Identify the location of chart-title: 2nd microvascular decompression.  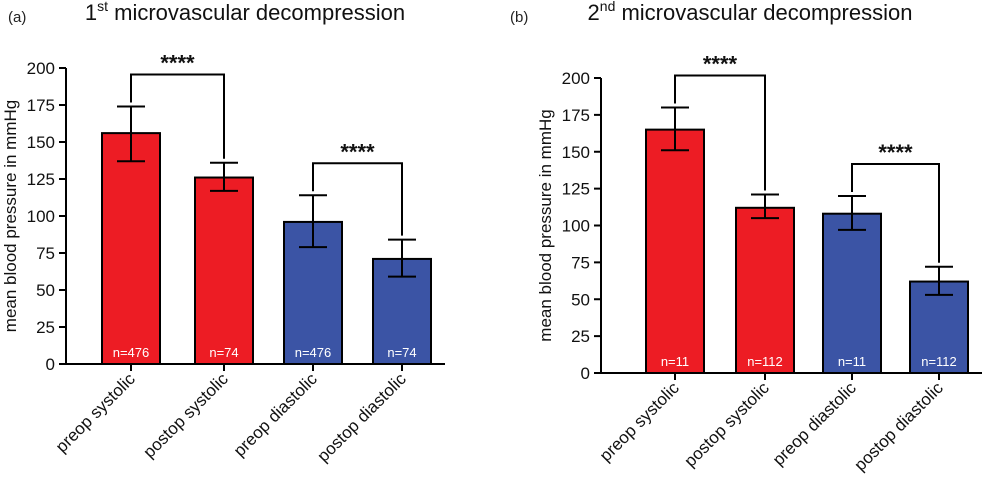
(750, 12).